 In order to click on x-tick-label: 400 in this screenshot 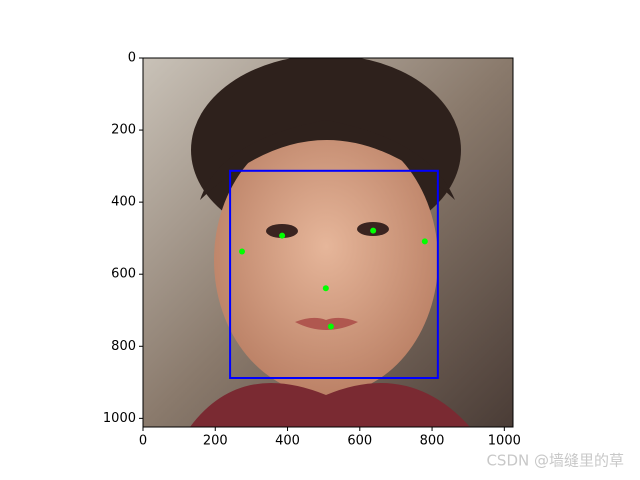, I will do `click(287, 441)`.